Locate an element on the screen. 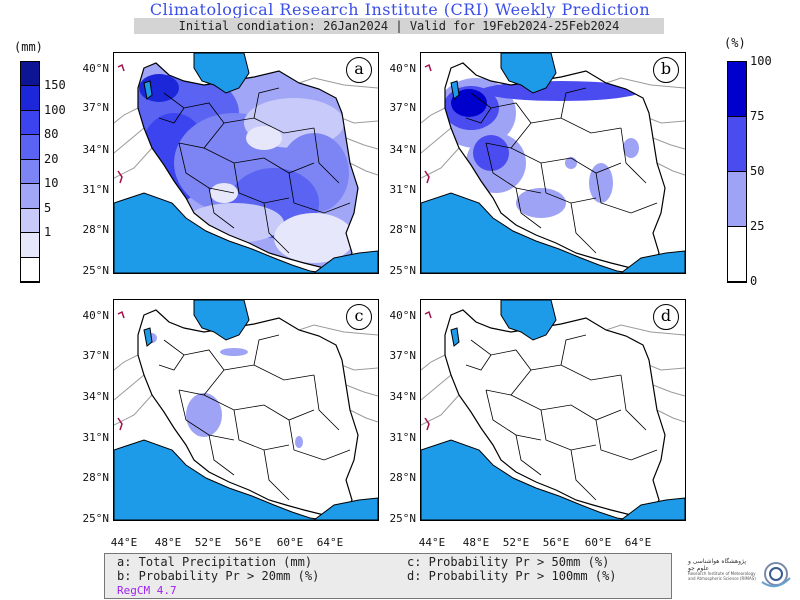  panel-c-prob-50mm: c is located at coordinates (246, 410).